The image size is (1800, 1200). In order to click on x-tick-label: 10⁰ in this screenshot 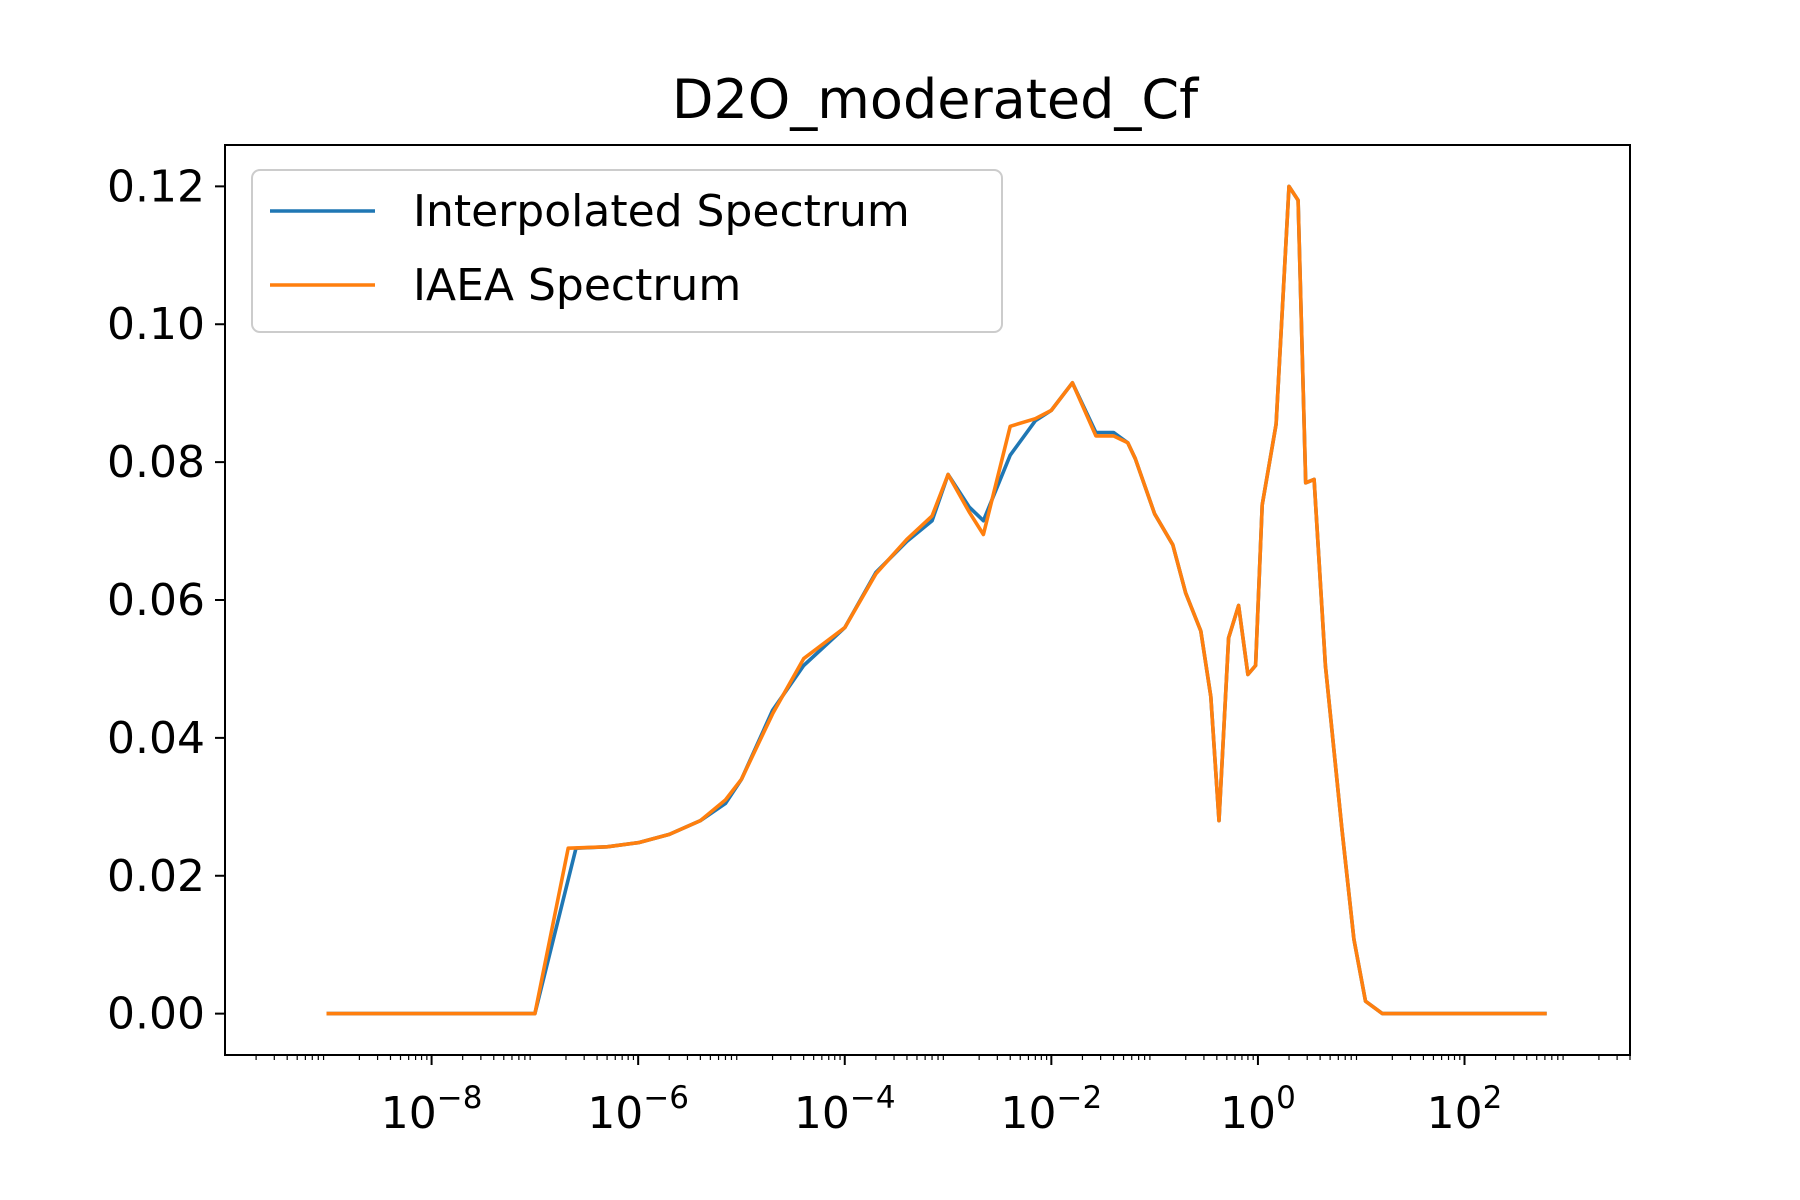, I will do `click(1258, 1109)`.